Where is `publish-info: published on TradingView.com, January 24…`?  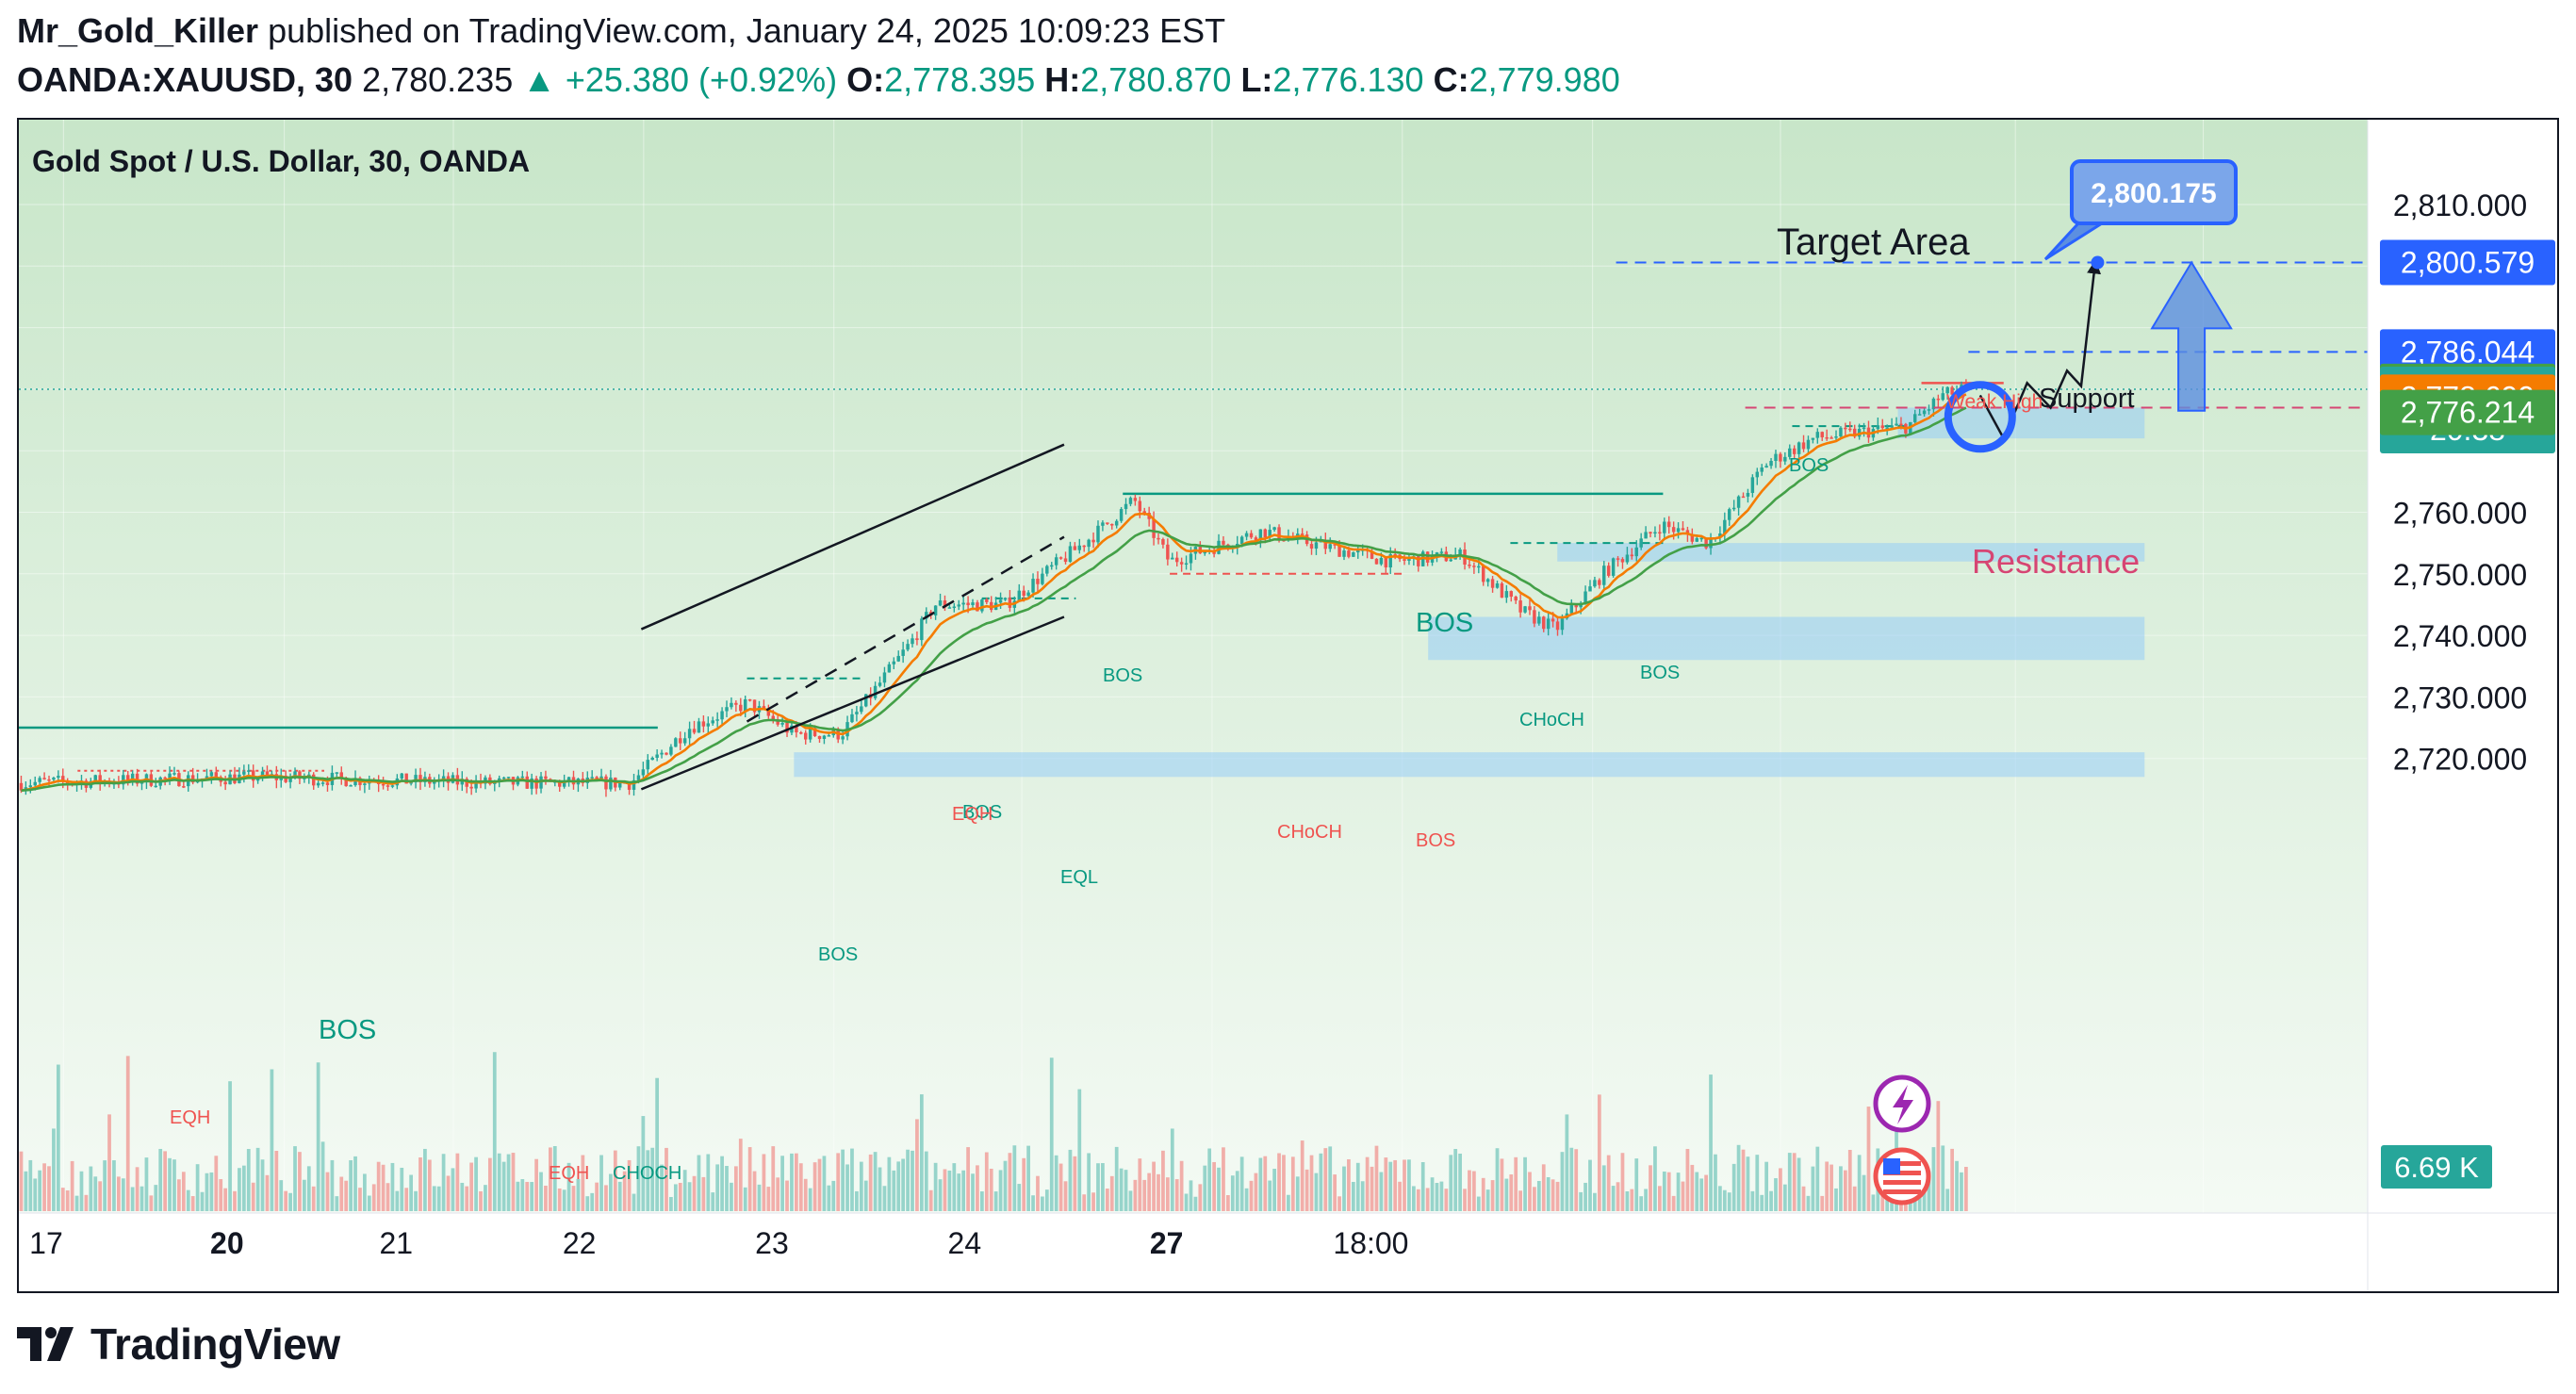
publish-info: published on TradingView.com, January 24… is located at coordinates (747, 30).